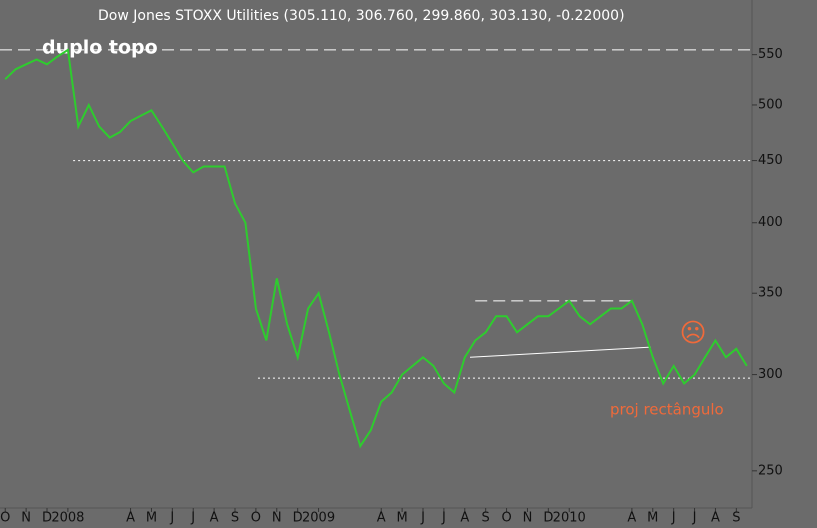  Describe the element at coordinates (67, 518) in the screenshot. I see `x-tick-label: 2008` at that location.